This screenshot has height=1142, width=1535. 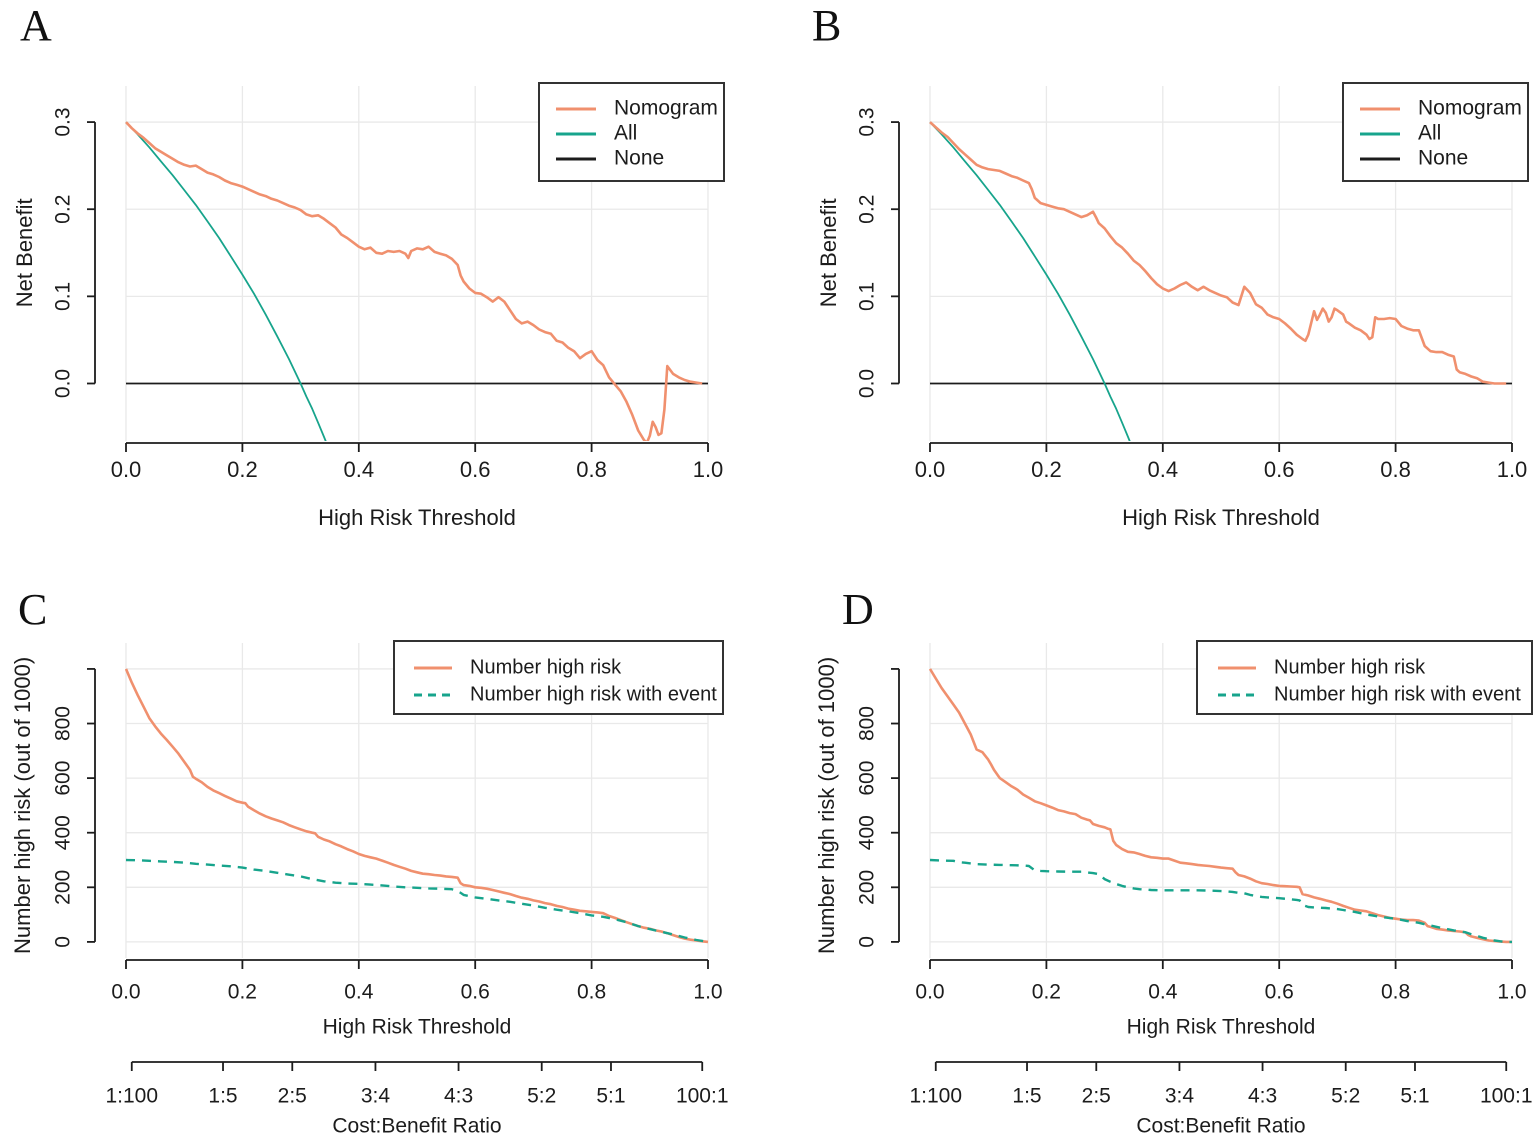 What do you see at coordinates (36, 25) in the screenshot?
I see `panel-label-a: A` at bounding box center [36, 25].